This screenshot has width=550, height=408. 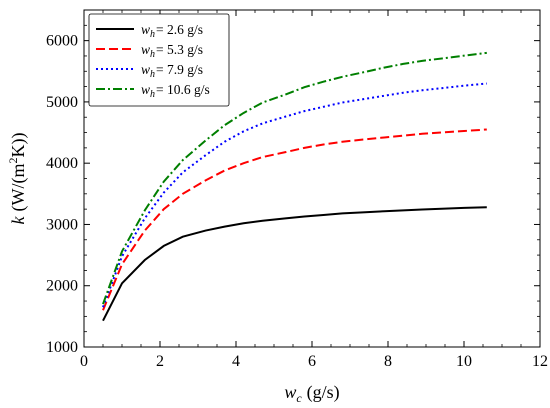 What do you see at coordinates (62, 41) in the screenshot?
I see `y-tick-label: 6000` at bounding box center [62, 41].